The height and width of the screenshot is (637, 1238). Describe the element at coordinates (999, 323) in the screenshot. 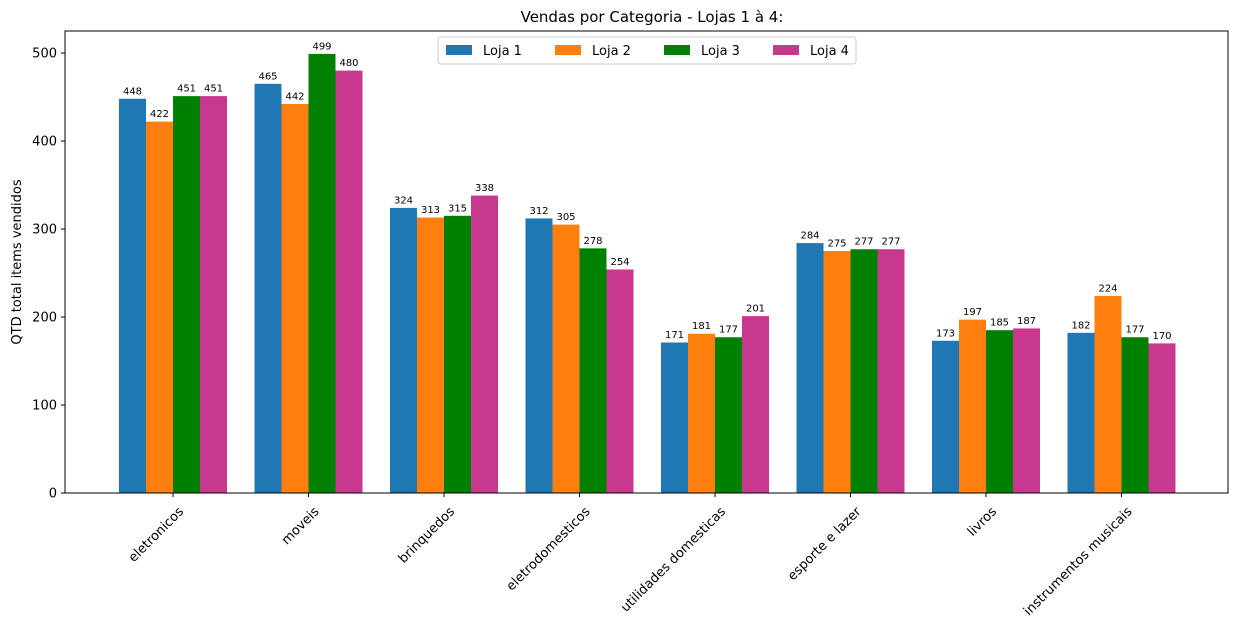

I see `data-label: 185` at that location.